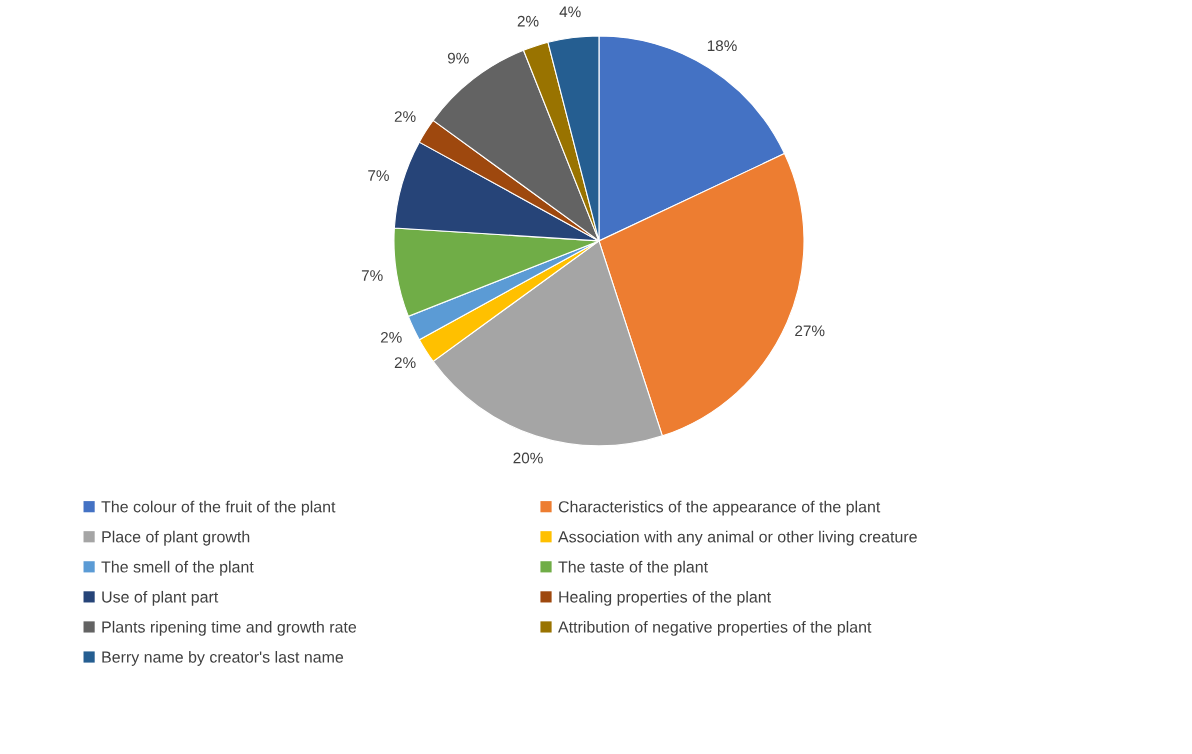 Image resolution: width=1192 pixels, height=754 pixels. I want to click on legend-label: The colour of the fruit of the plant, so click(218, 508).